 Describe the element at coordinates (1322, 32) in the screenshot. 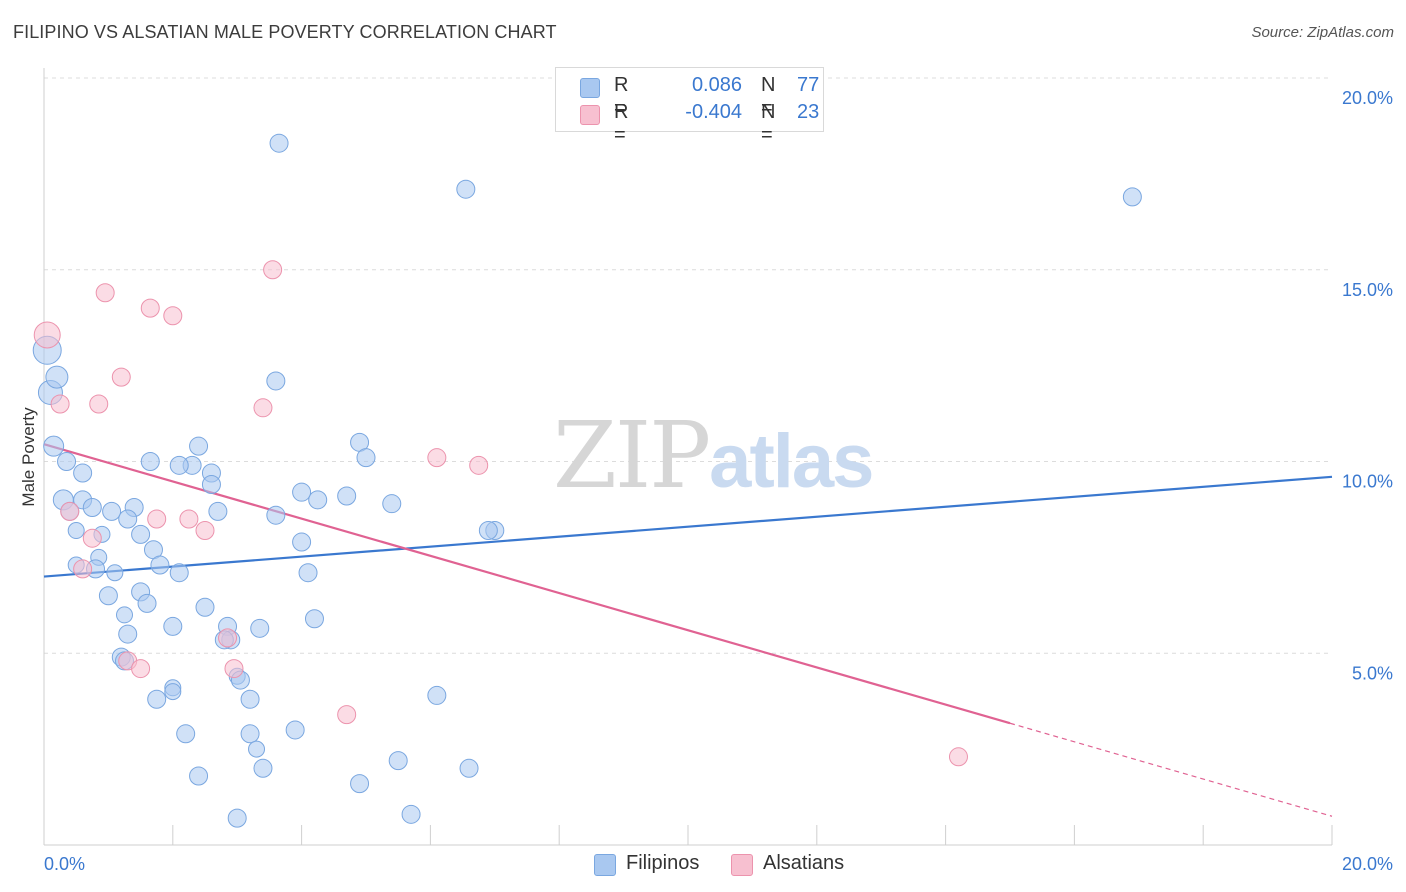

I see `chart-source: Source: ZipAtlas.com` at that location.